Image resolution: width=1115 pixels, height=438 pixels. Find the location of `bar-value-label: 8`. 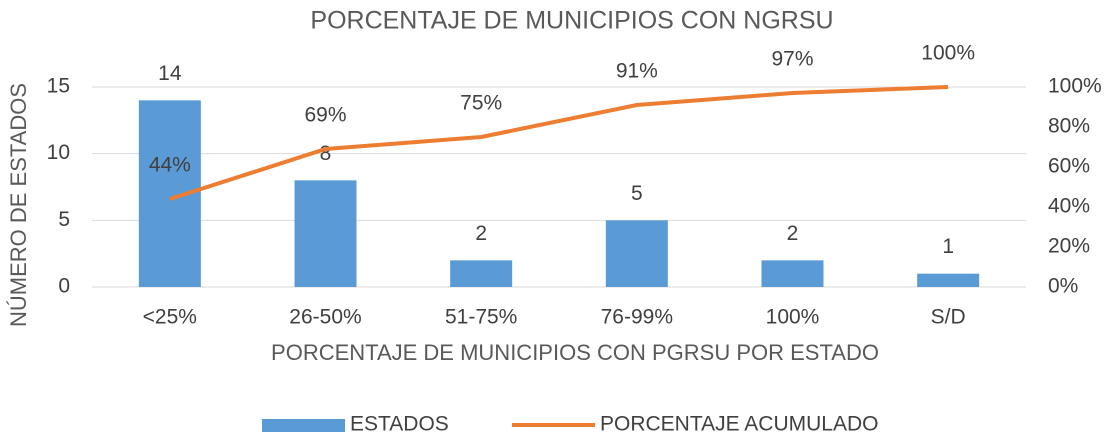

bar-value-label: 8 is located at coordinates (326, 153).